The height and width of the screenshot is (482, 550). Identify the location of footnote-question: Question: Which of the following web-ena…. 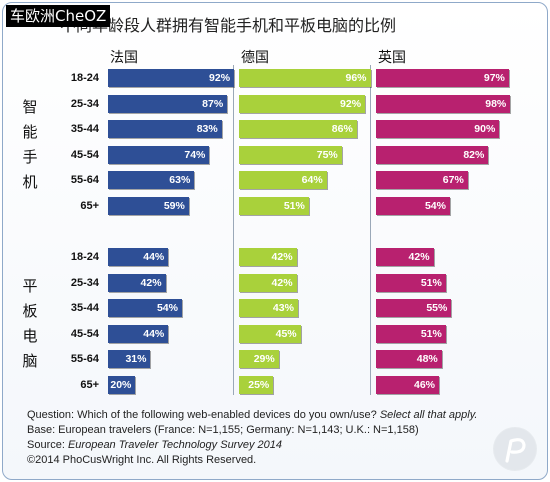
(252, 415).